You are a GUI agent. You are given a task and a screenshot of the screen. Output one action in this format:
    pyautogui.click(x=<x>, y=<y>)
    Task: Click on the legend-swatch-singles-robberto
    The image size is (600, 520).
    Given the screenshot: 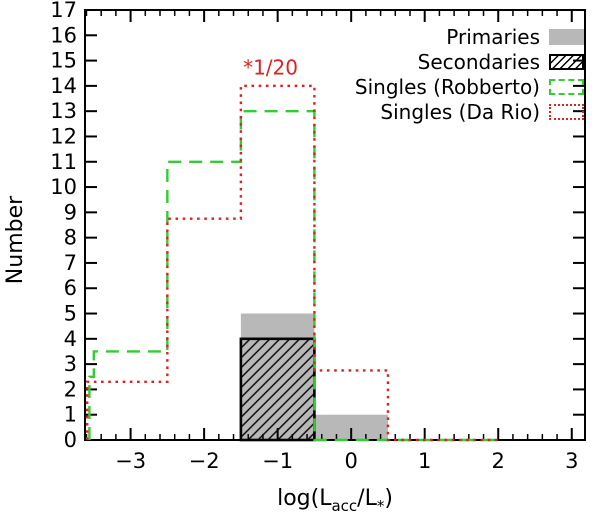 What is the action you would take?
    pyautogui.click(x=566, y=86)
    